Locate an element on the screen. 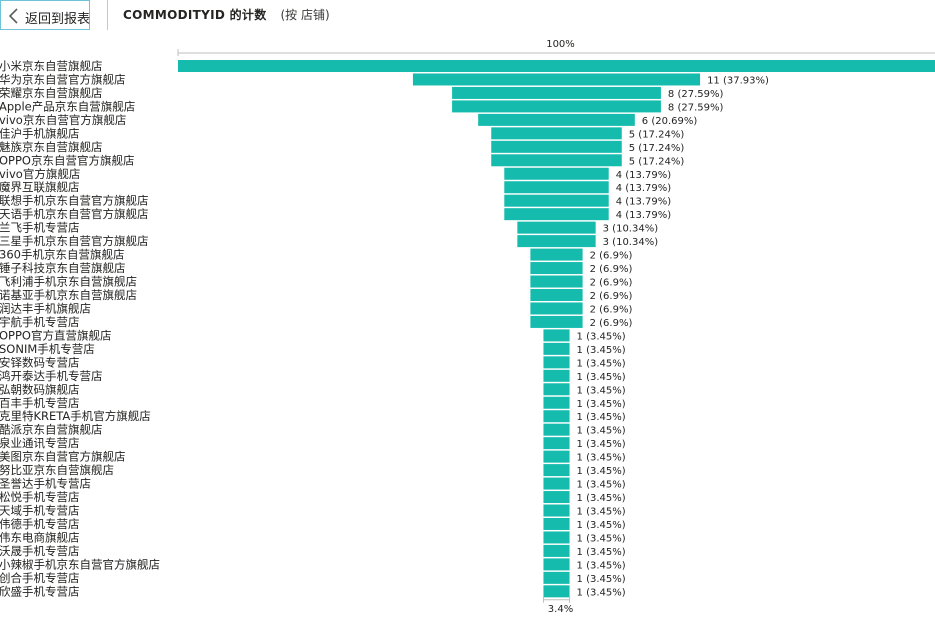  top-bar: 返回到报表 COMMODITYID 的计数 (按 店铺) is located at coordinates (467, 16).